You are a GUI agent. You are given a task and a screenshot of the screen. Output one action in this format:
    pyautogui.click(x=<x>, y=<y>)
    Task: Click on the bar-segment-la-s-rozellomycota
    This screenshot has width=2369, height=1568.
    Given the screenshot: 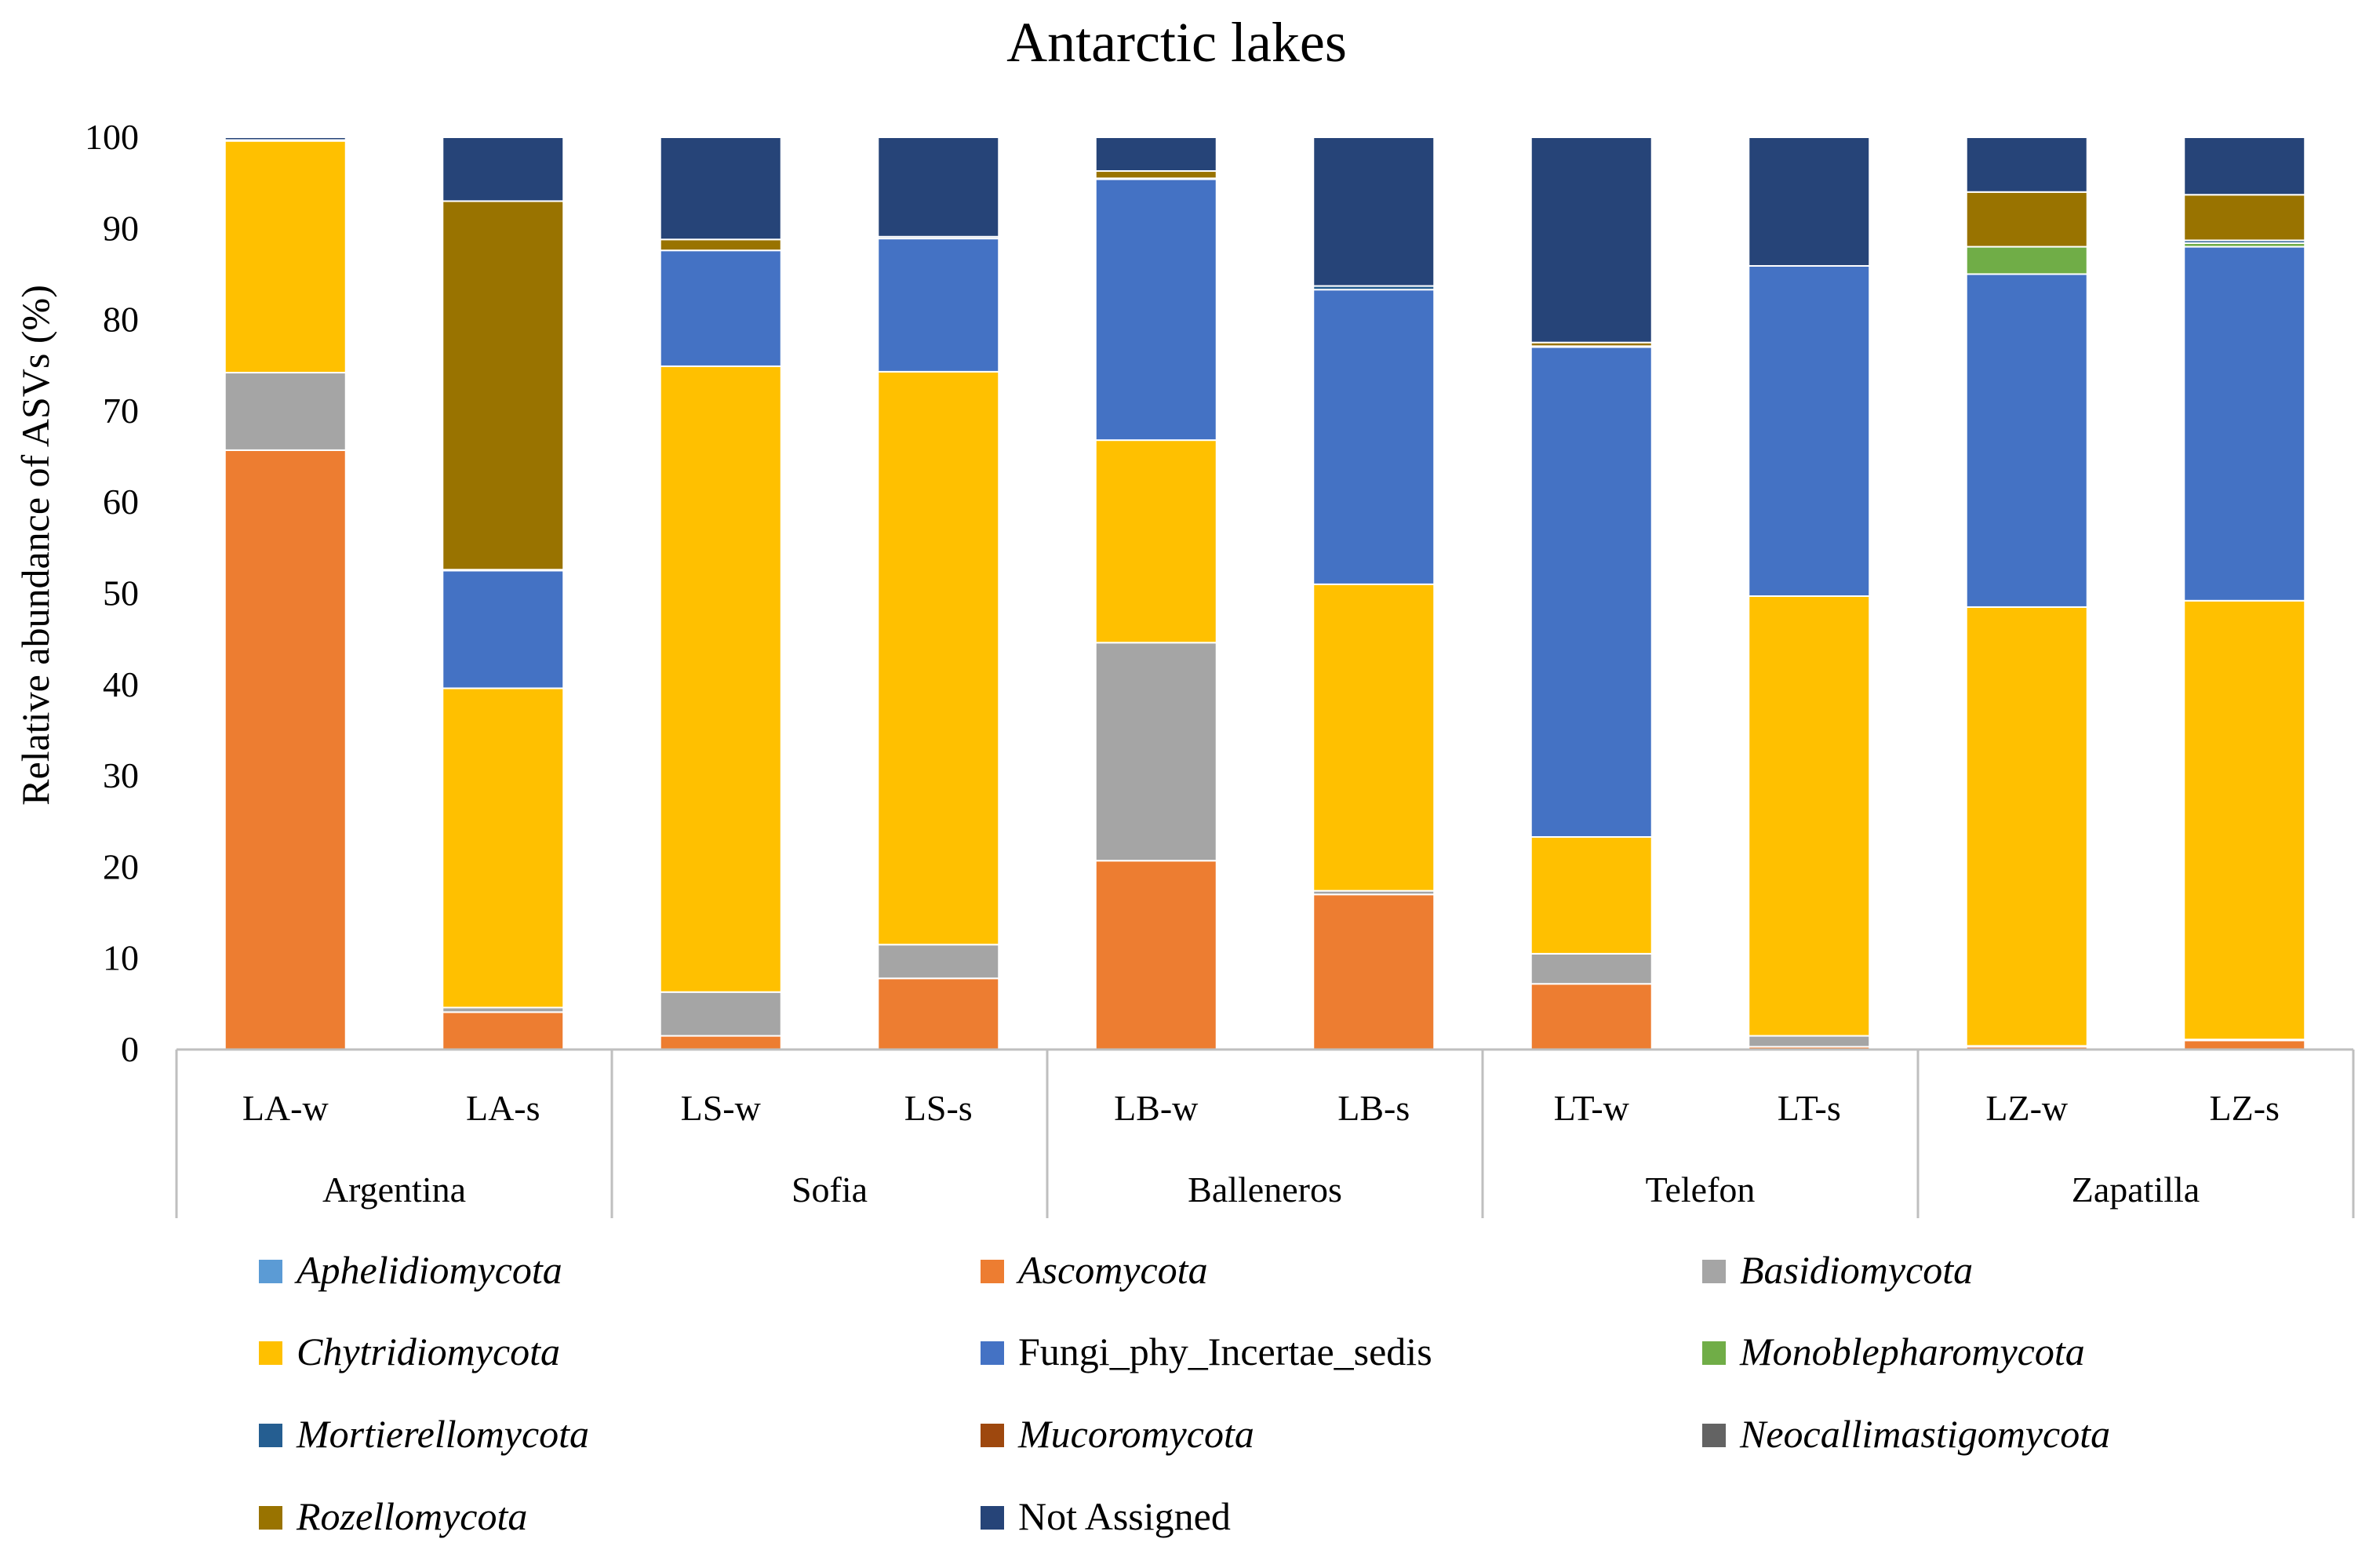 What is the action you would take?
    pyautogui.click(x=503, y=385)
    